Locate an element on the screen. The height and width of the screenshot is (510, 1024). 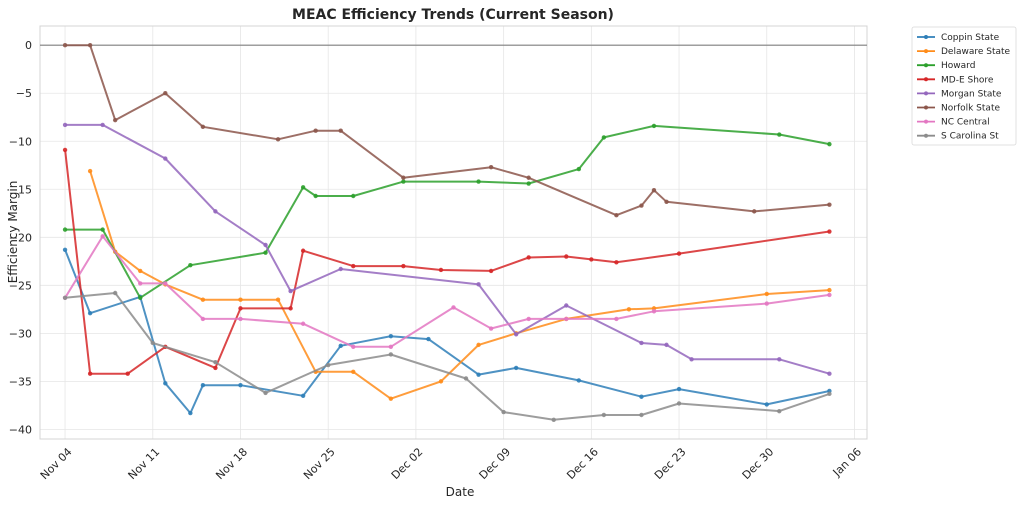
legend-box is located at coordinates (964, 86).